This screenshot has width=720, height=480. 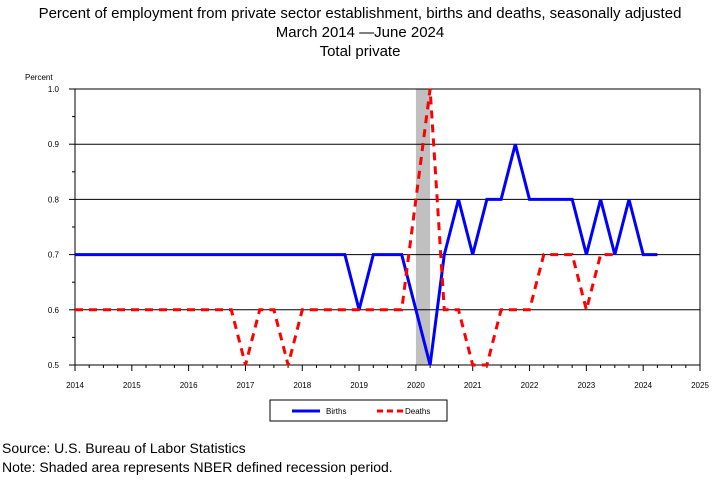 I want to click on legend-label-deaths: Deaths, so click(x=417, y=411).